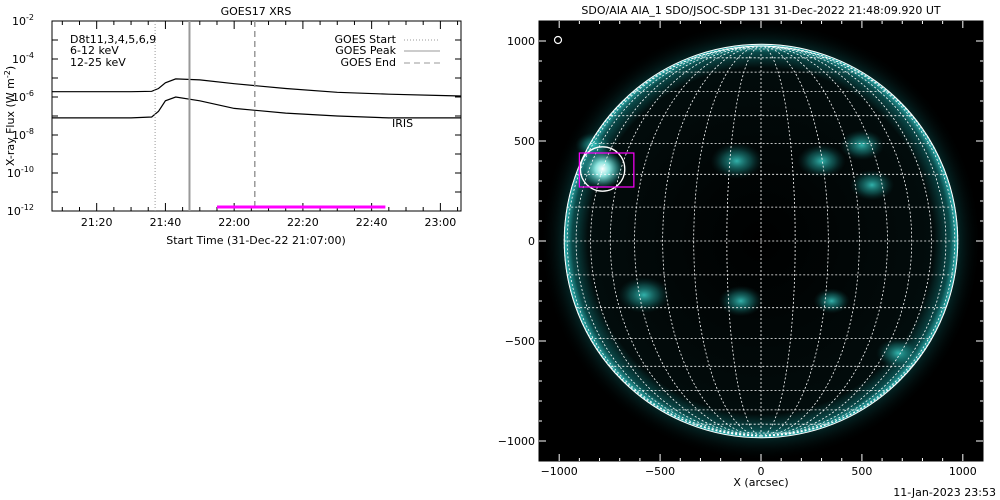  I want to click on goes-legend-start: GOES Start, so click(366, 39).